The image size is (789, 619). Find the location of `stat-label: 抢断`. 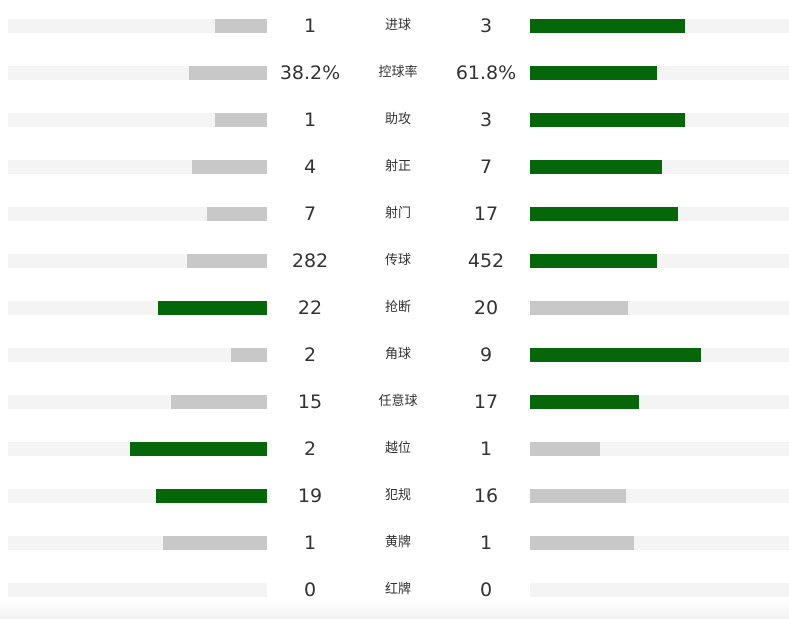

stat-label: 抢断 is located at coordinates (397, 307).